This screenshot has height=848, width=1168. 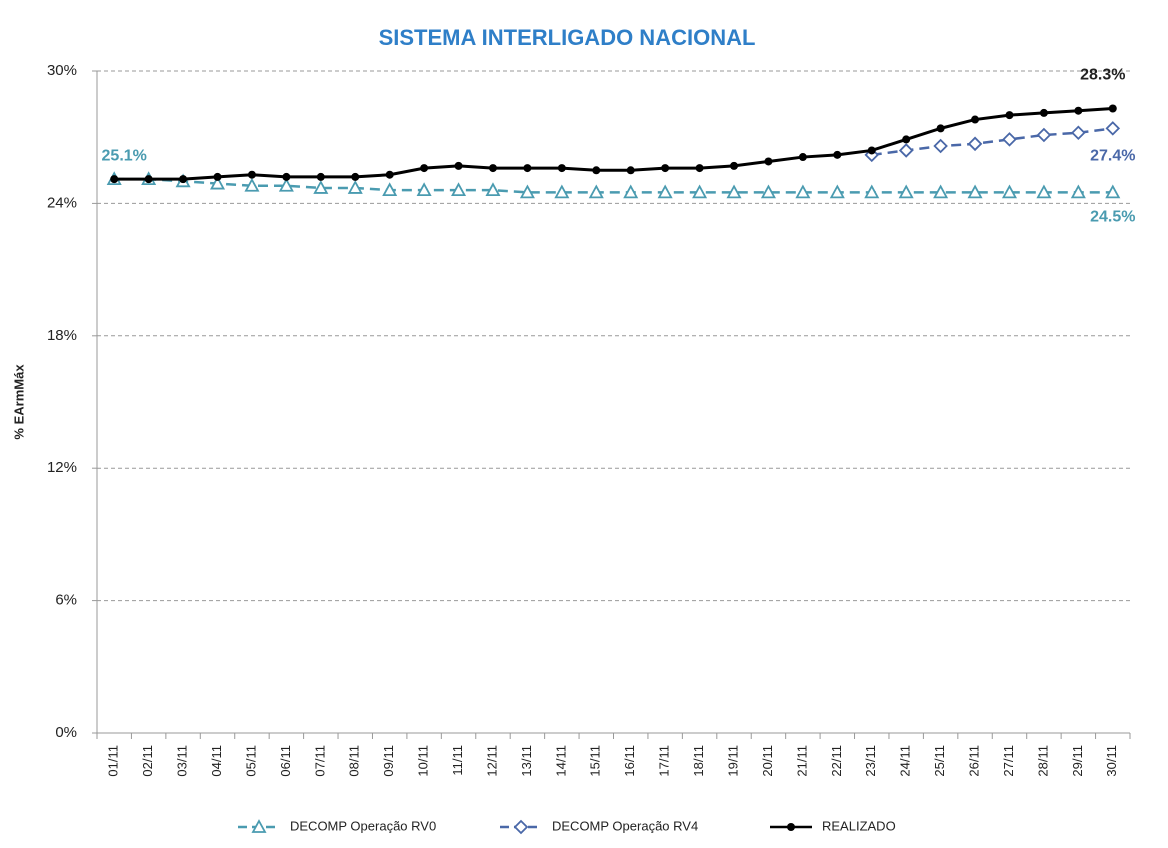 I want to click on x-tick-label: 06/11, so click(x=285, y=761).